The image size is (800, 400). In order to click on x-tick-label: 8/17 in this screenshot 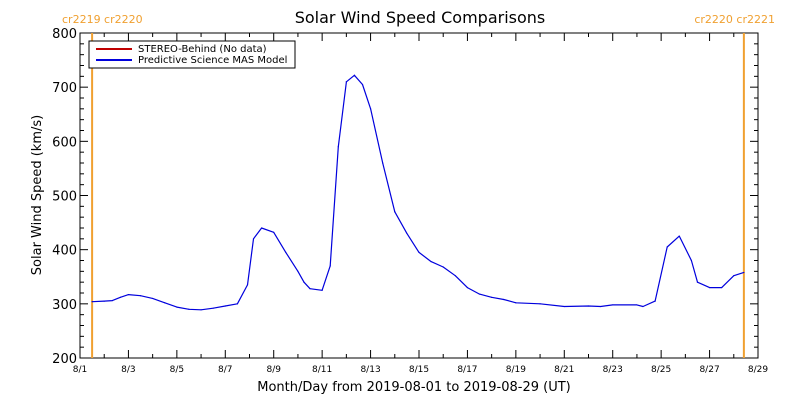, I will do `click(467, 370)`.